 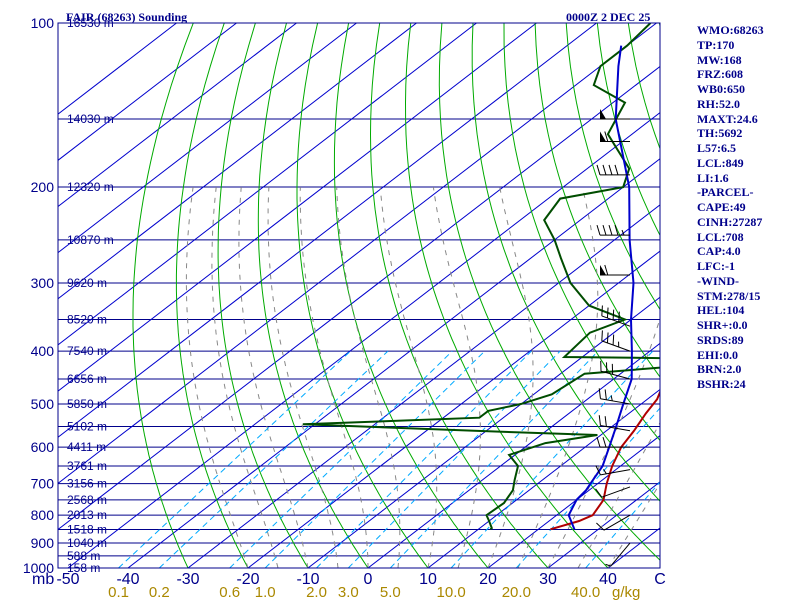 What do you see at coordinates (730, 30) in the screenshot?
I see `stat-line: WMO:68263` at bounding box center [730, 30].